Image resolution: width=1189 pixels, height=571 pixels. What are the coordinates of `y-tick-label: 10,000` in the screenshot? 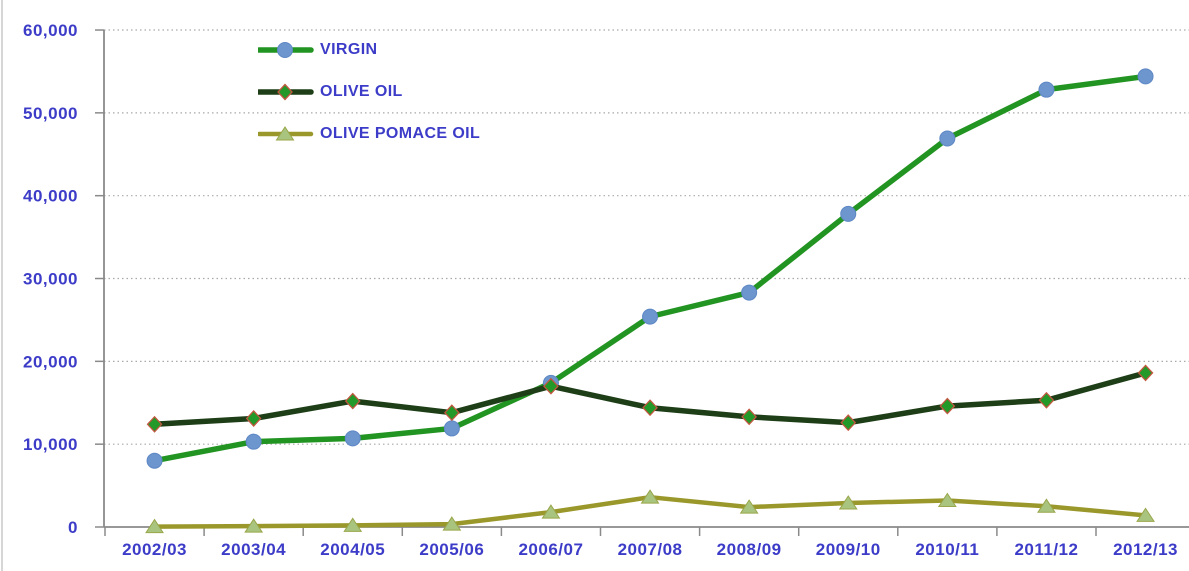 It's located at (50, 444).